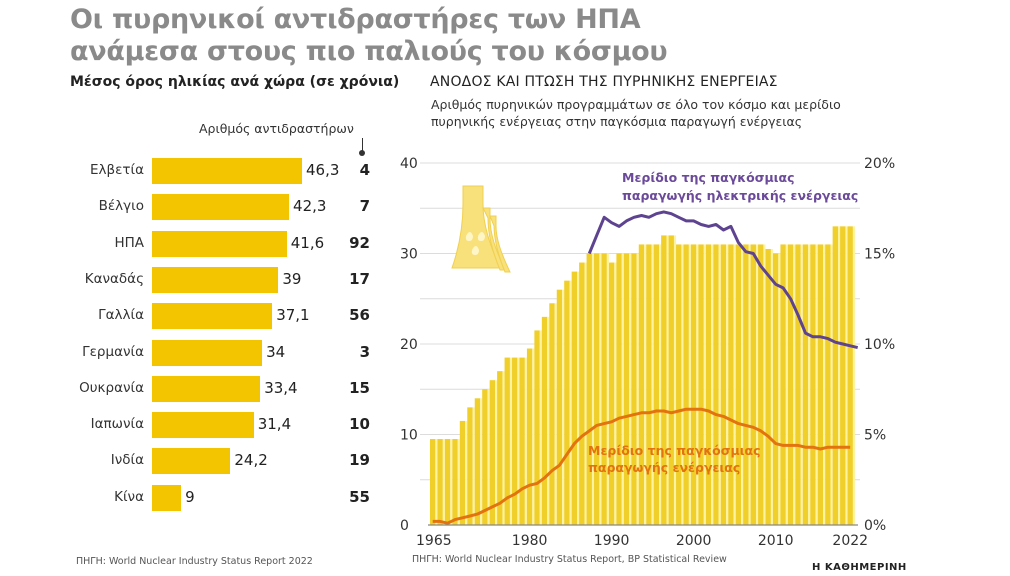  I want to click on y2-tick-label: 10%, so click(879, 345).